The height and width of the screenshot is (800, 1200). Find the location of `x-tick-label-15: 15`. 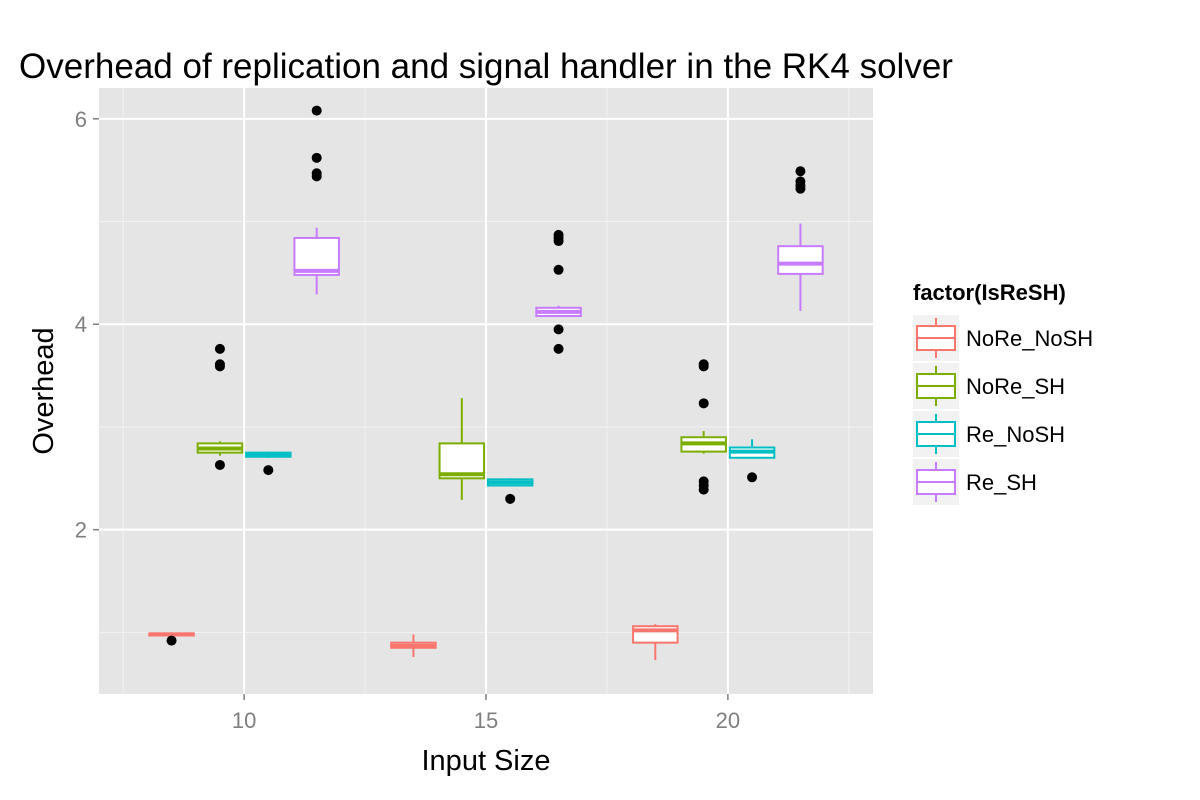

x-tick-label-15: 15 is located at coordinates (486, 720).